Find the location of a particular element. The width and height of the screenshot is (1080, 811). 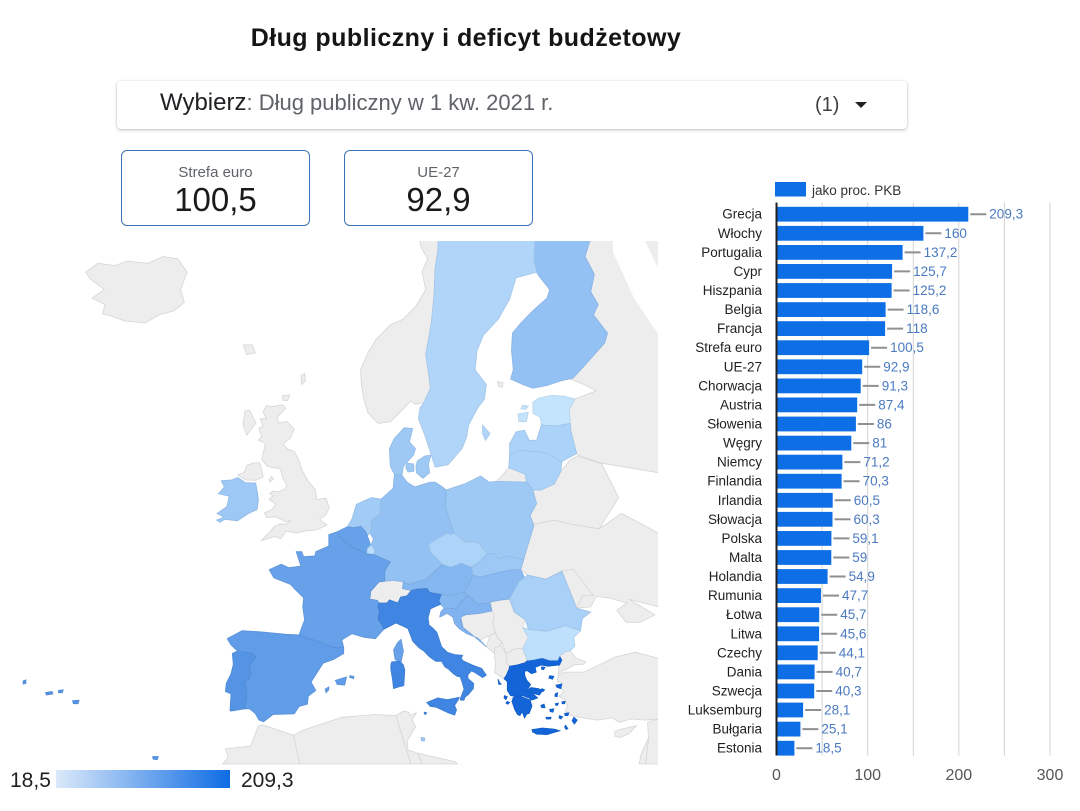

svg-text: 71,2 is located at coordinates (876, 462).